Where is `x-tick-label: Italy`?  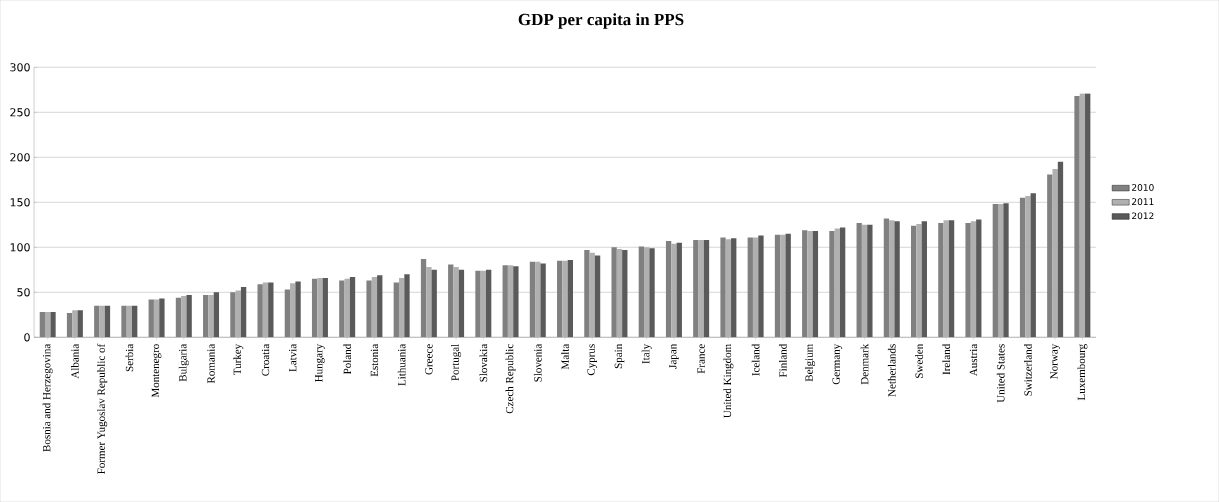 x-tick-label: Italy is located at coordinates (646, 353).